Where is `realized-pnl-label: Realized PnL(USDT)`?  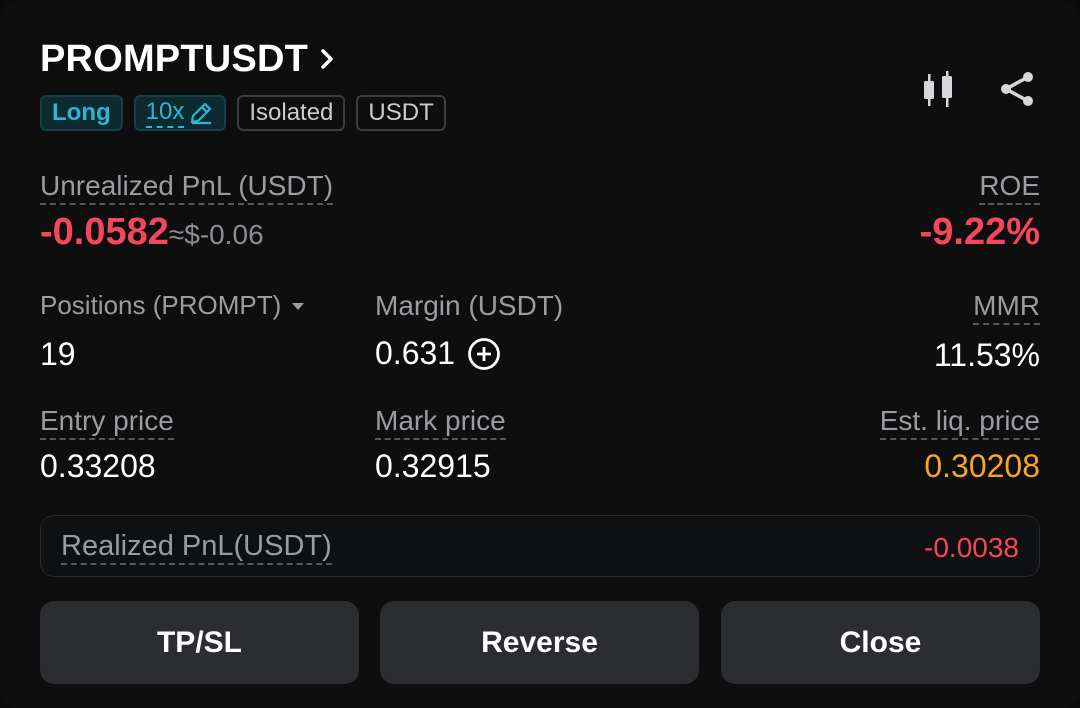
realized-pnl-label: Realized PnL(USDT) is located at coordinates (196, 547).